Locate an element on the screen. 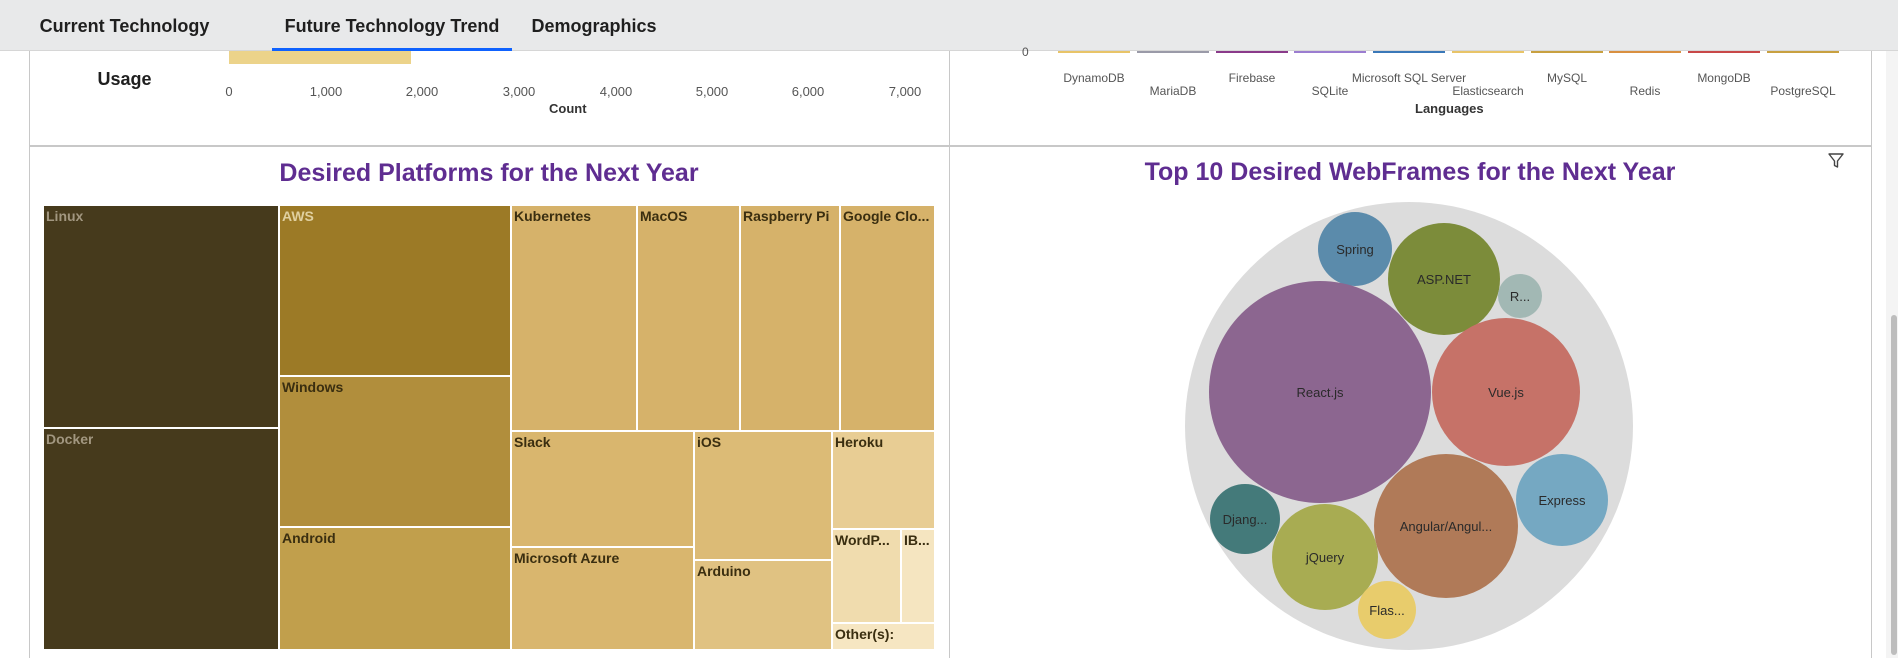  treemap-tile: MacOS is located at coordinates (688, 318).